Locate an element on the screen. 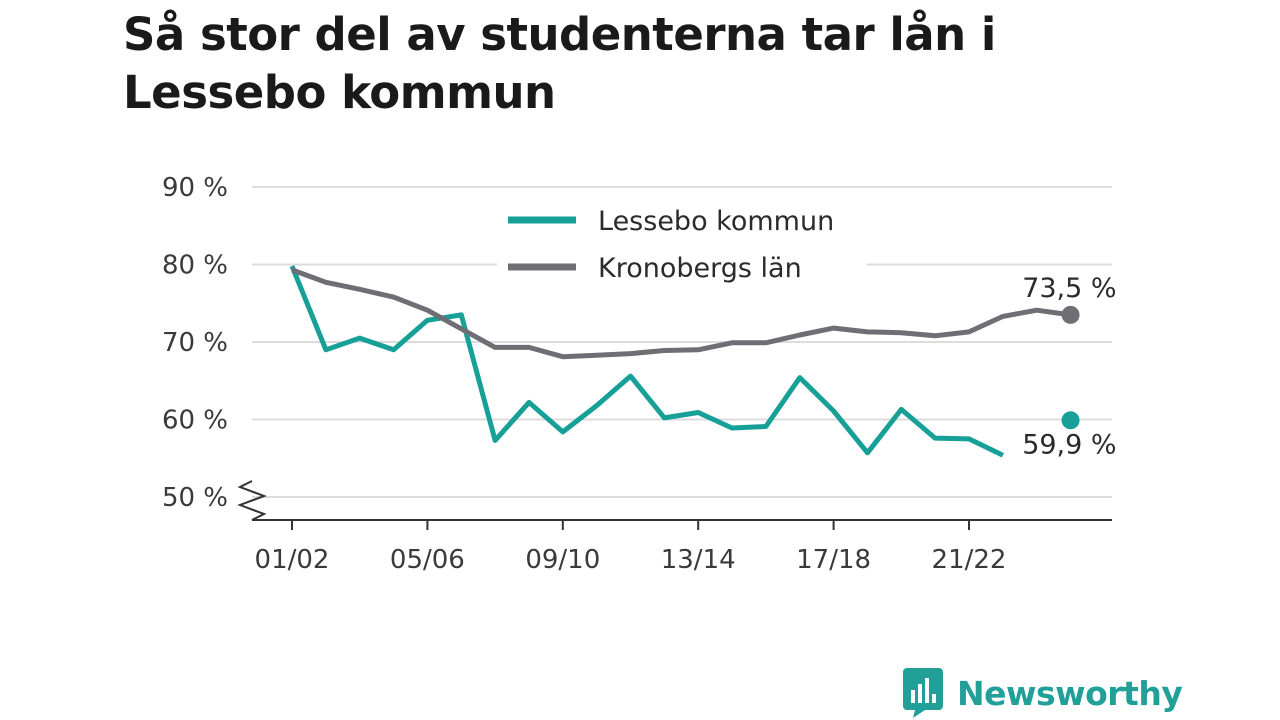 Image resolution: width=1280 pixels, height=720 pixels. end-labels: 59,9 % 73,5 % is located at coordinates (1069, 366).